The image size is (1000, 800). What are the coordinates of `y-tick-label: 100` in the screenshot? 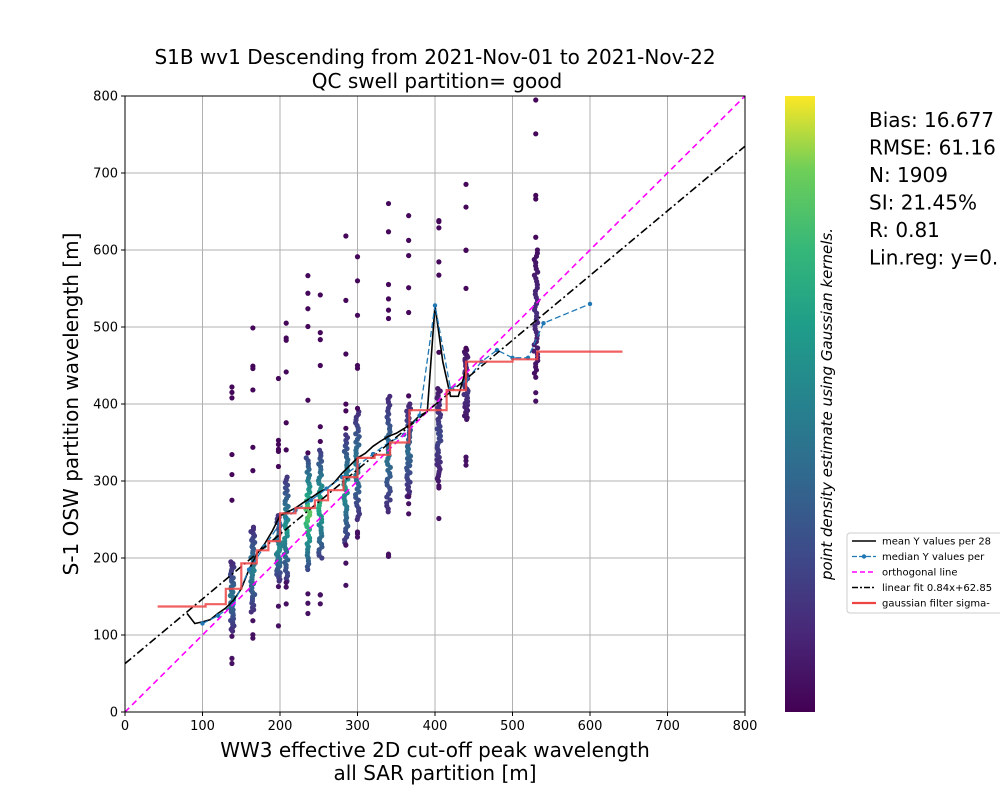 It's located at (105, 636).